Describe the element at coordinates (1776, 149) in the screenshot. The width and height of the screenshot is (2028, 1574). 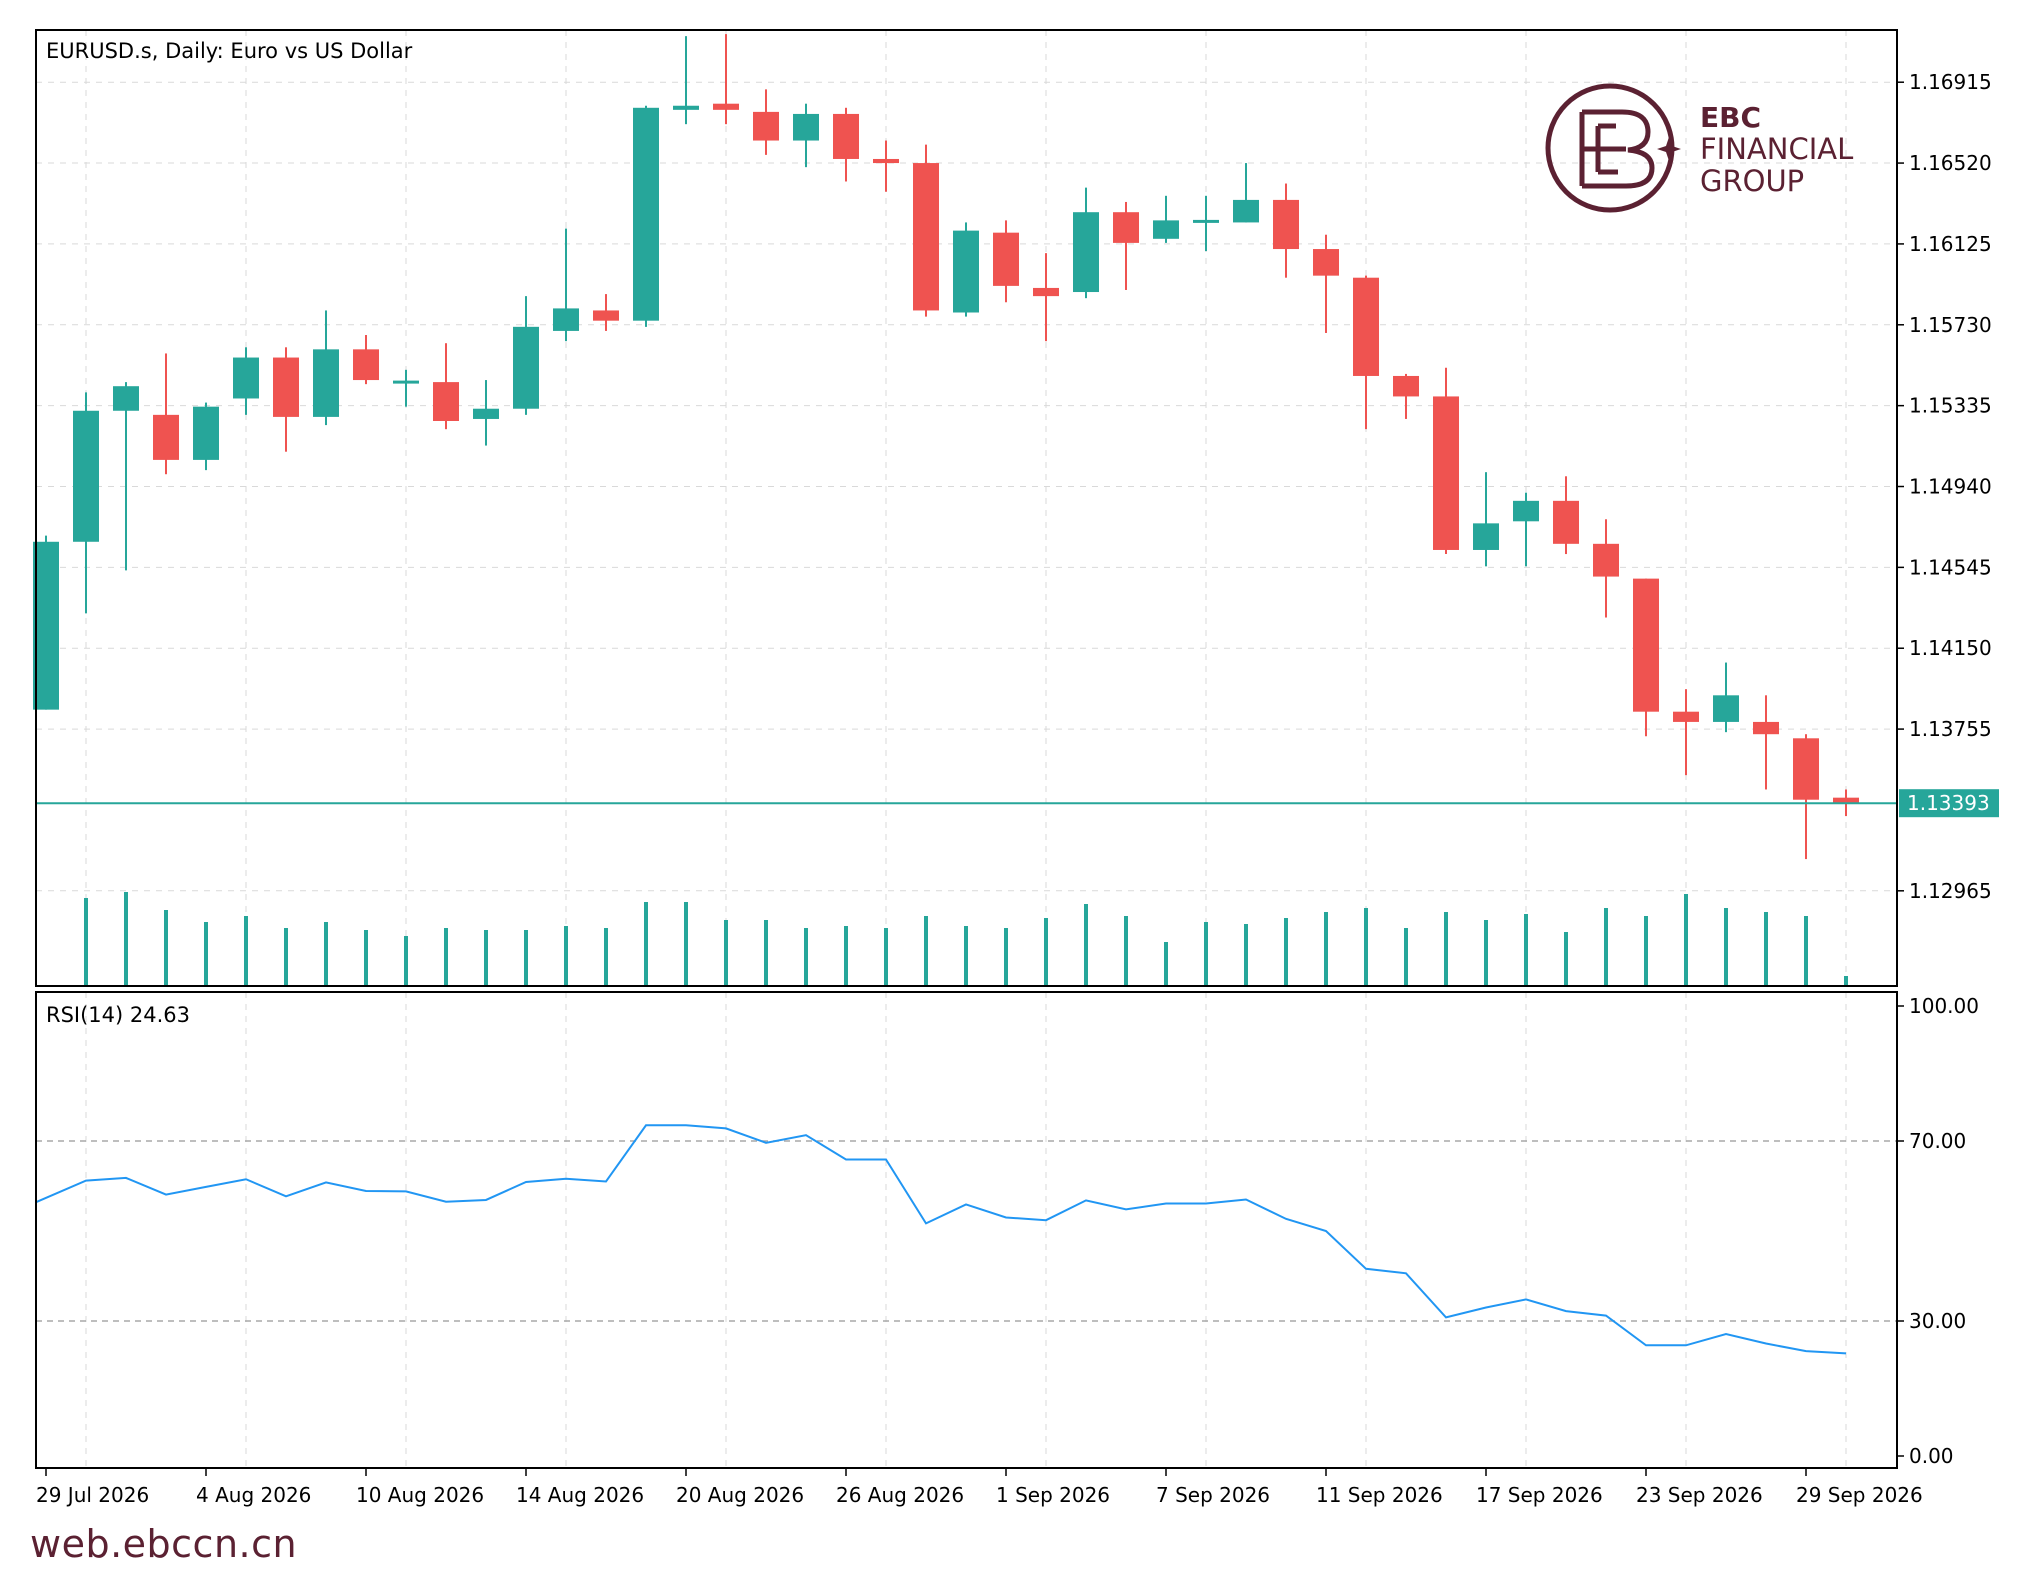
I see `brand-line2: FINANCIAL` at that location.